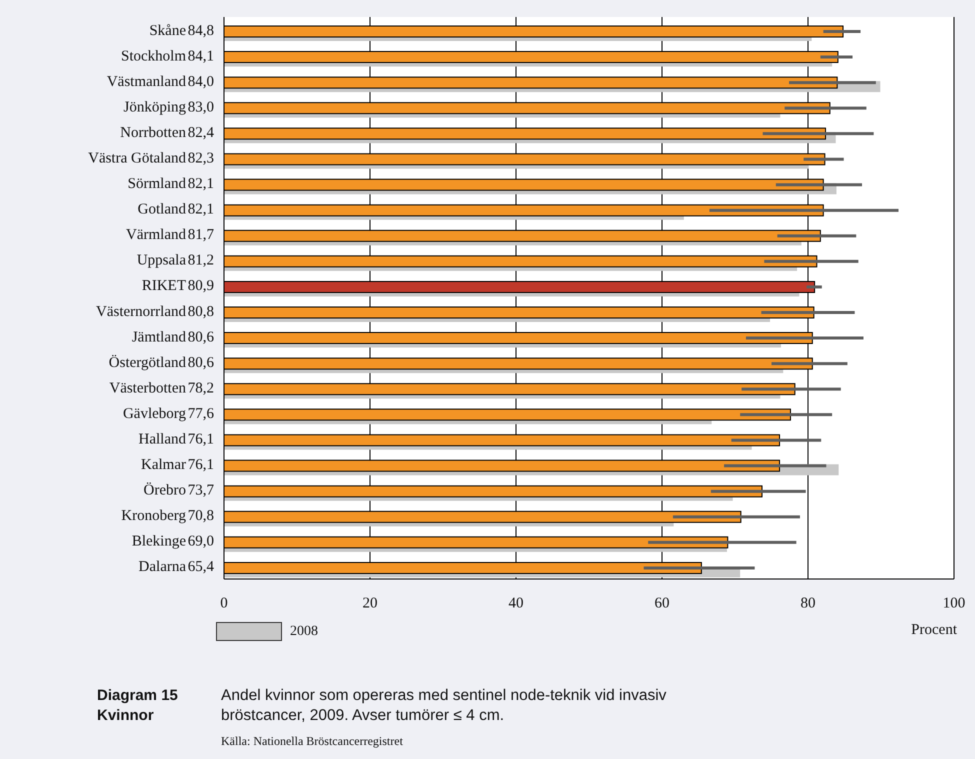 The height and width of the screenshot is (759, 975). What do you see at coordinates (201, 542) in the screenshot?
I see `data-label: 69,0` at bounding box center [201, 542].